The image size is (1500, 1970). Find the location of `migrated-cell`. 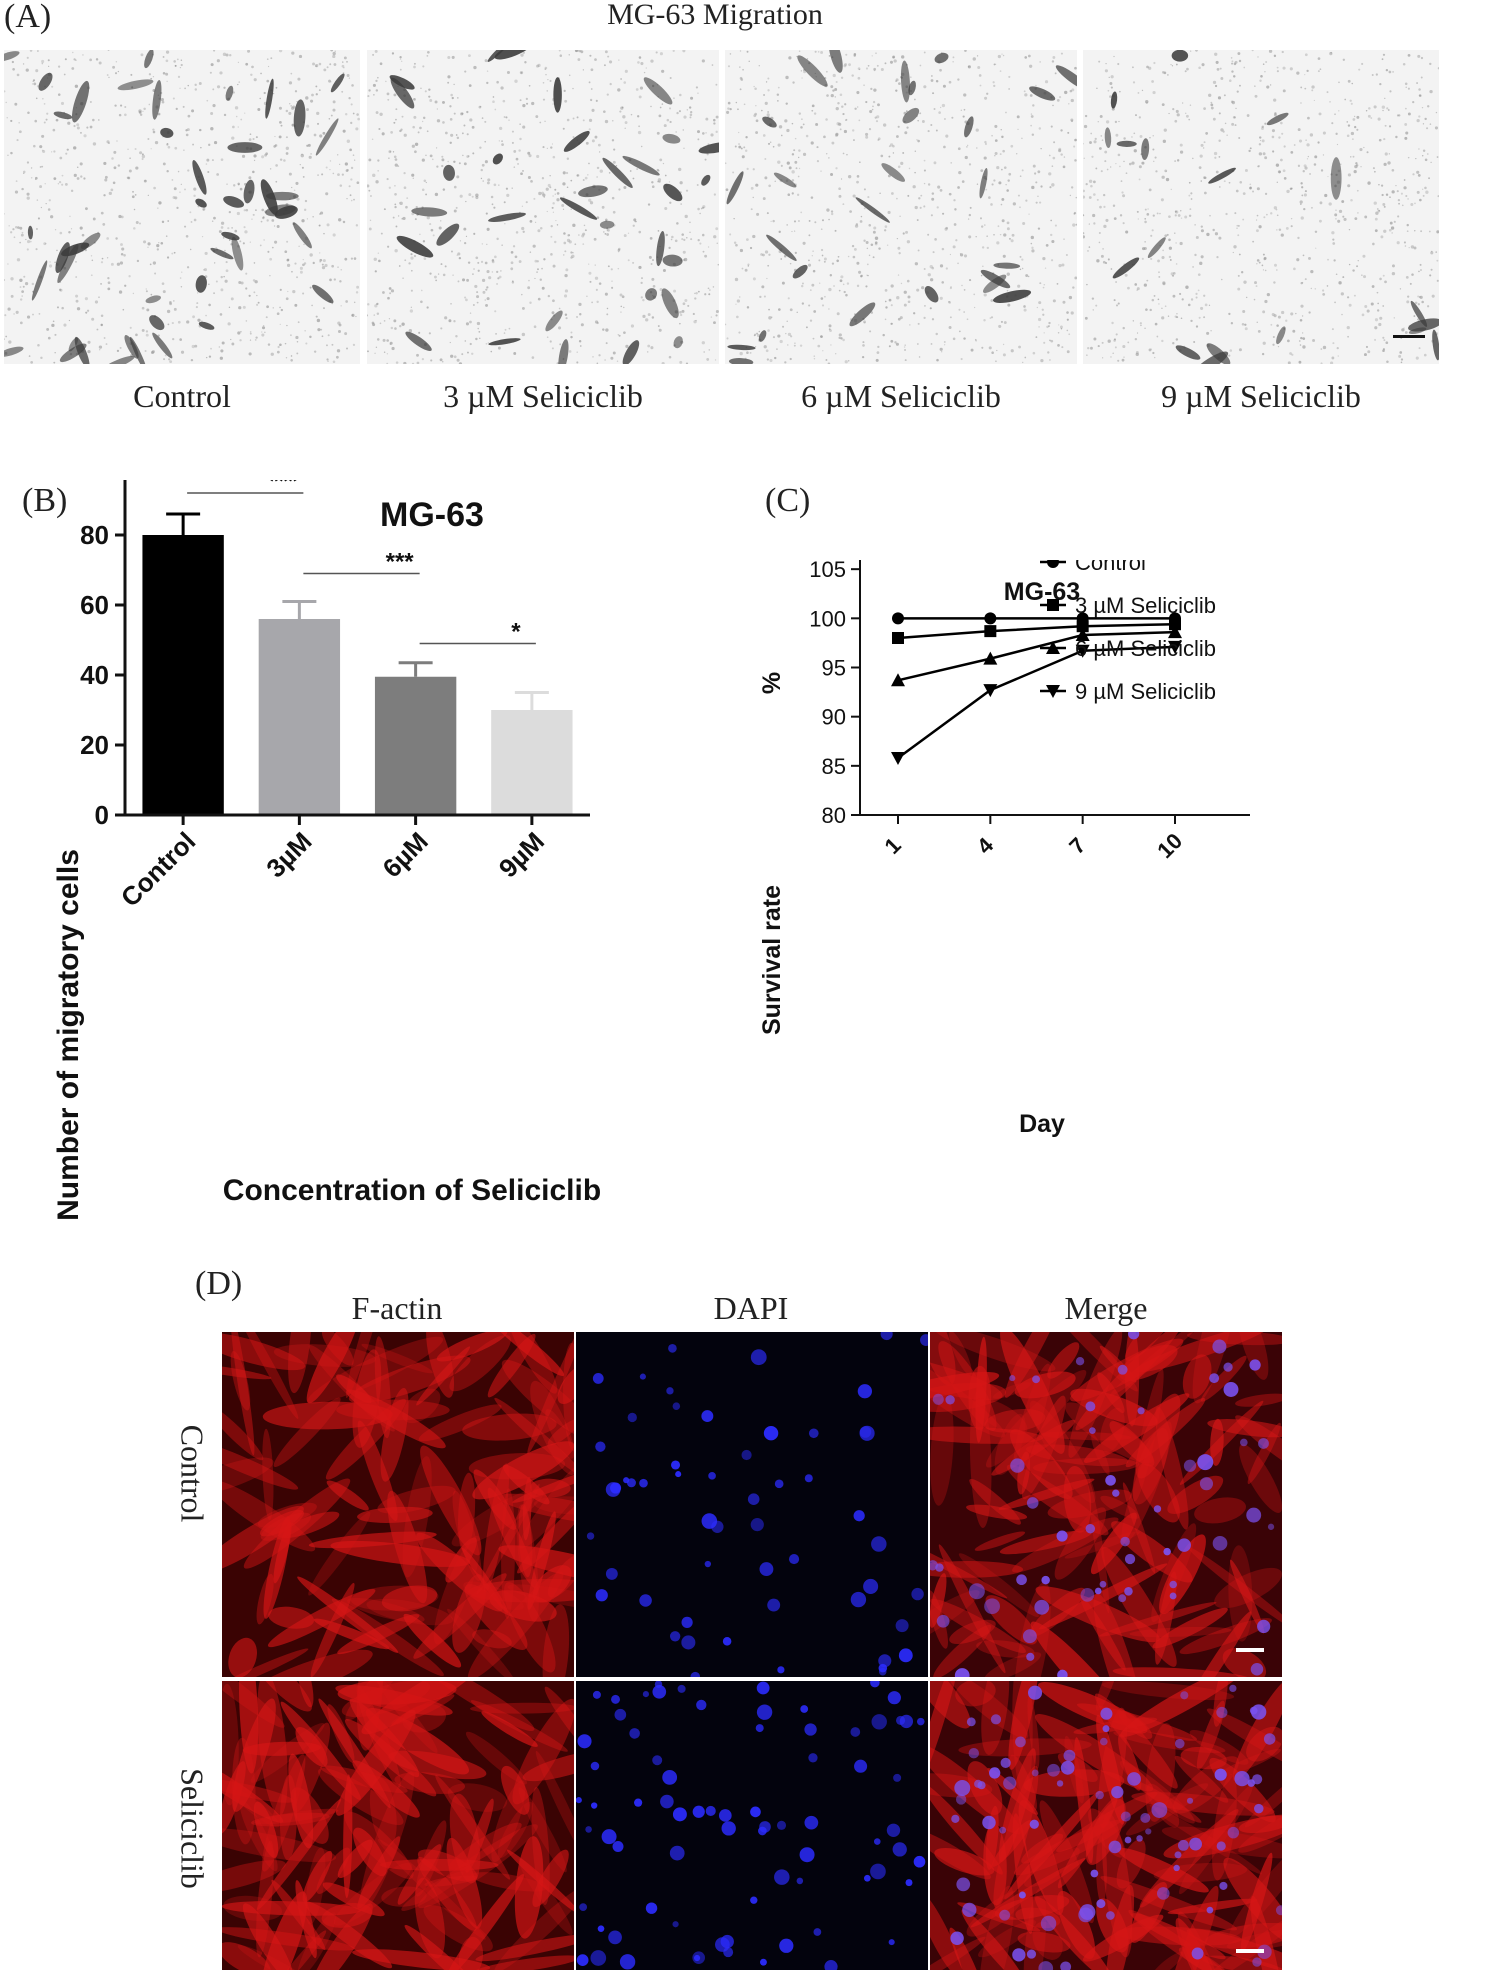

migrated-cell is located at coordinates (781, 247).